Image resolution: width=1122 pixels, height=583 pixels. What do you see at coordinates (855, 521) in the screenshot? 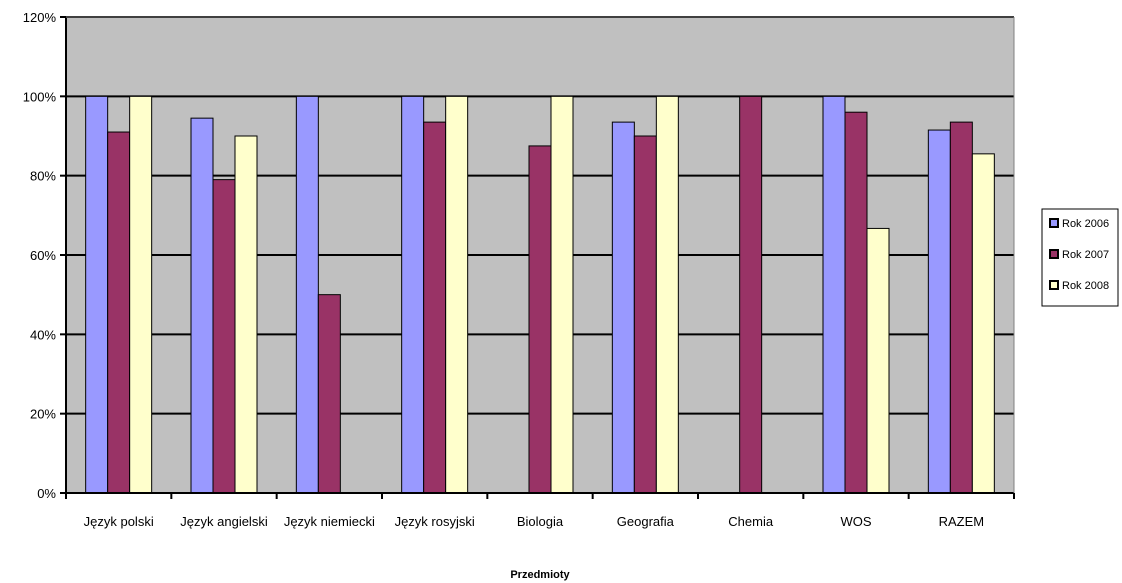
I see `x-tick-label: WOS` at bounding box center [855, 521].